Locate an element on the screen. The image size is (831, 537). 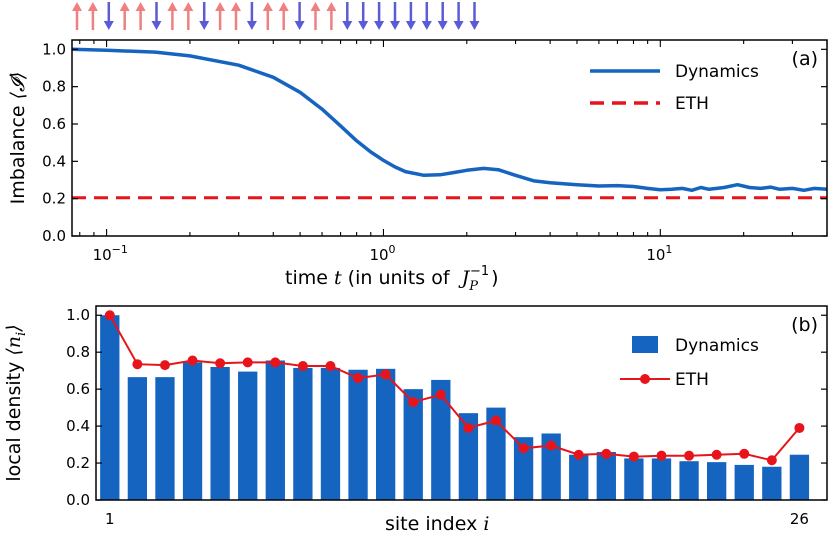
legend-a-dynamics-label: Dynamics is located at coordinates (717, 72).